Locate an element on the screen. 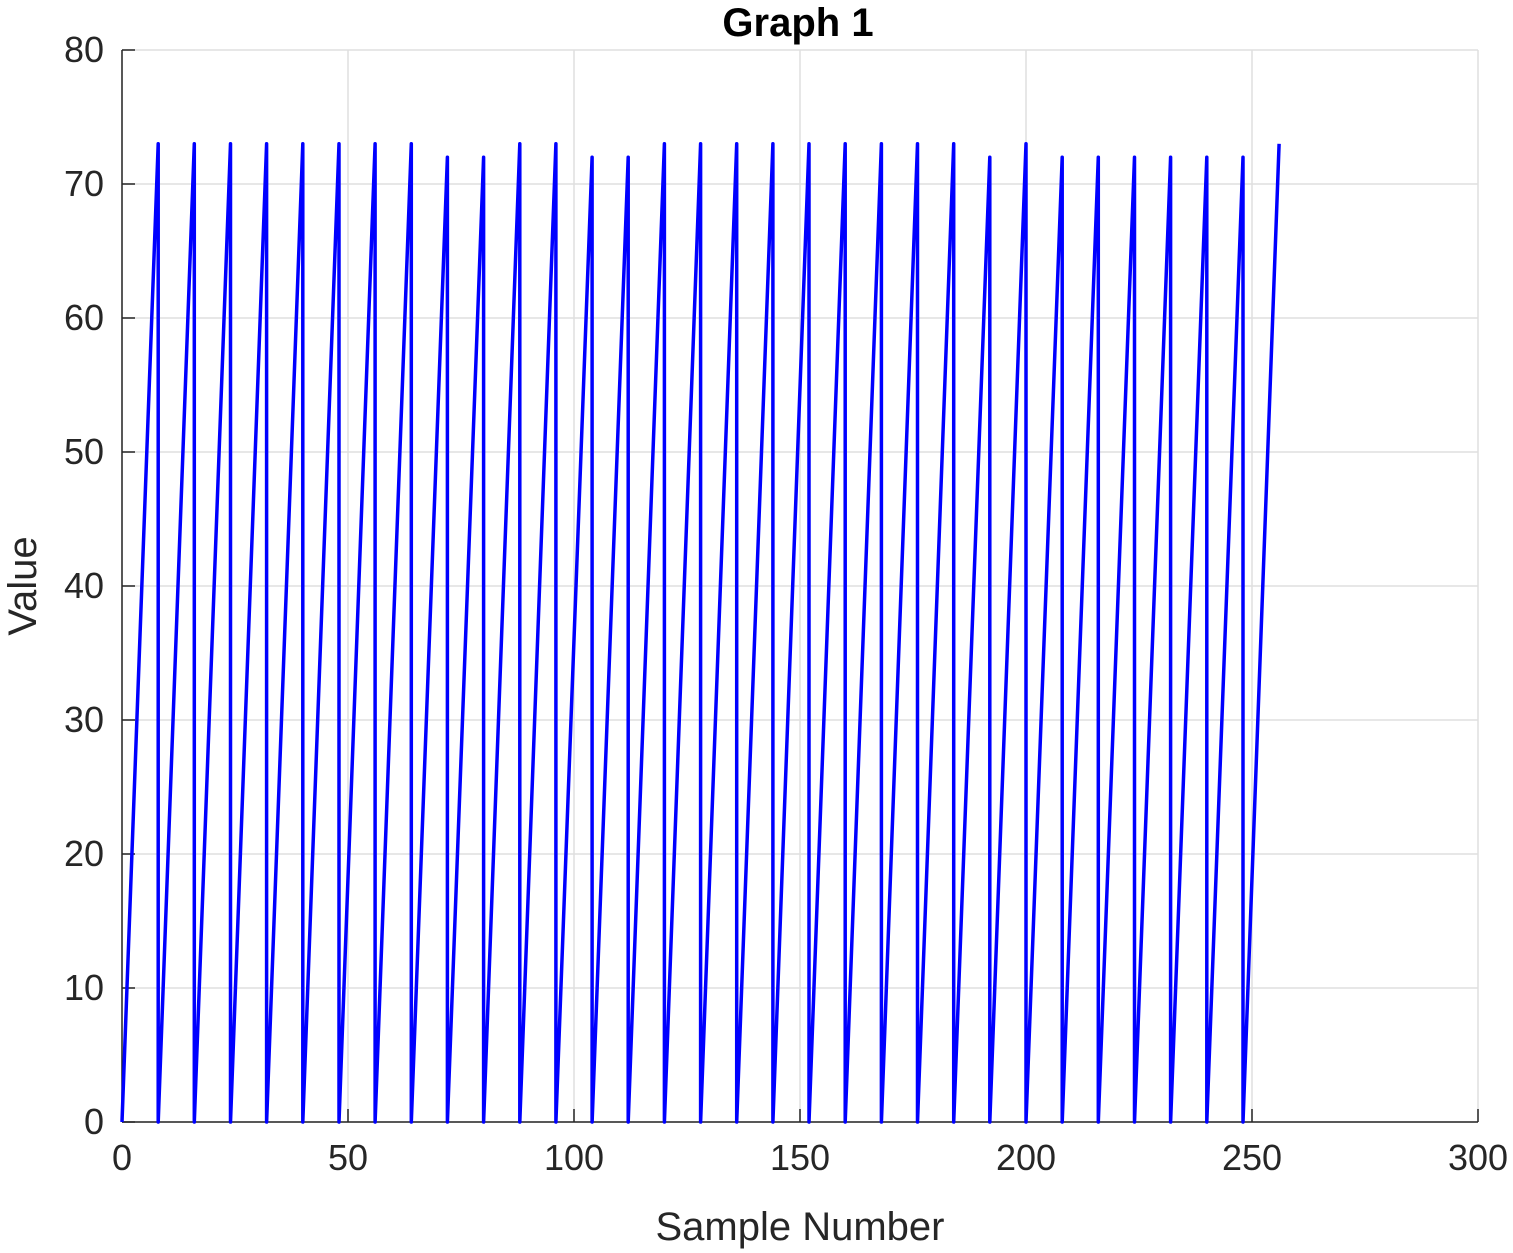 Image resolution: width=1513 pixels, height=1253 pixels. x-tick-label-0: 0 is located at coordinates (122, 1157).